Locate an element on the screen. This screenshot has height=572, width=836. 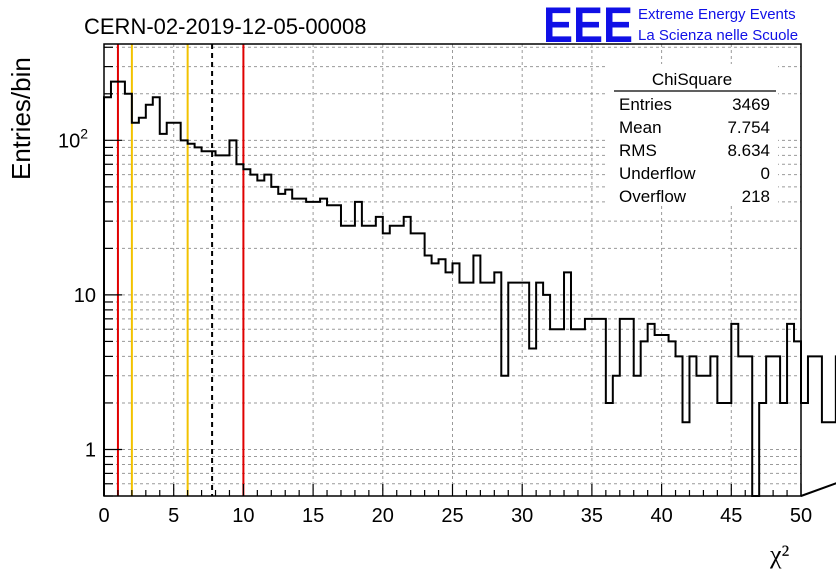
y-axis-ticks: 1 10 102 is located at coordinates (90, 271).